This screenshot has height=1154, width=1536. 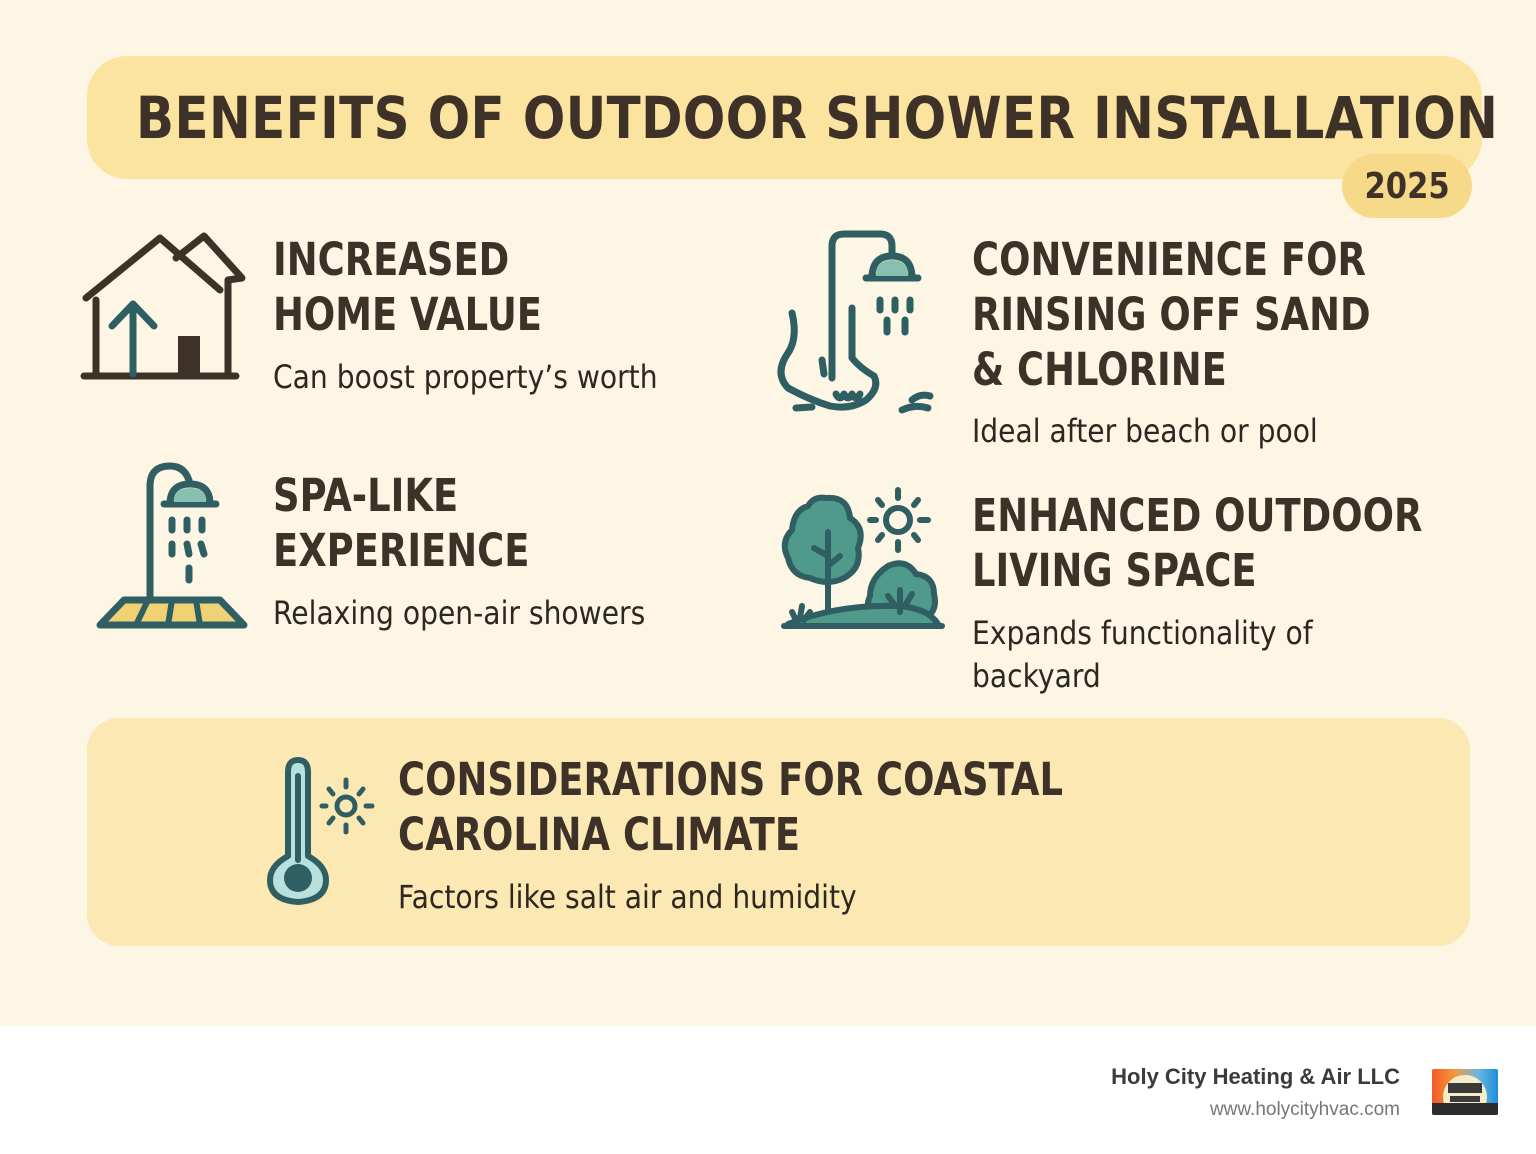 I want to click on title-banner, so click(x=784, y=117).